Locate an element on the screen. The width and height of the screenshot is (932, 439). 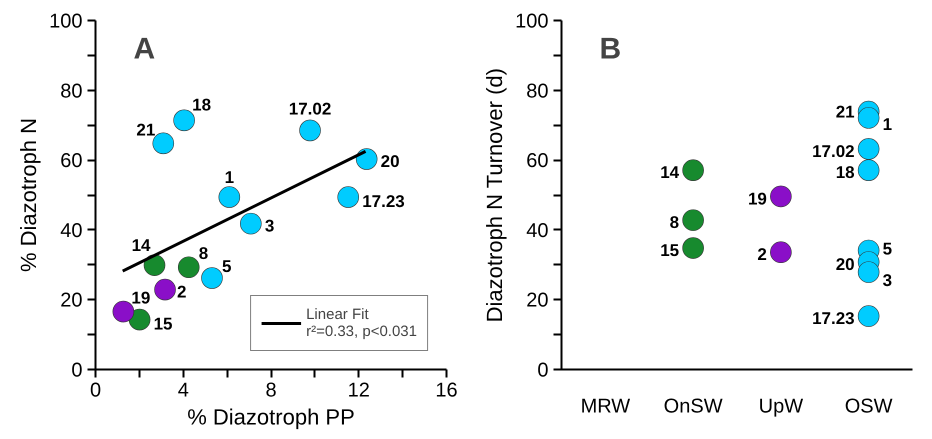
legend-label: Linear Fit is located at coordinates (337, 314).